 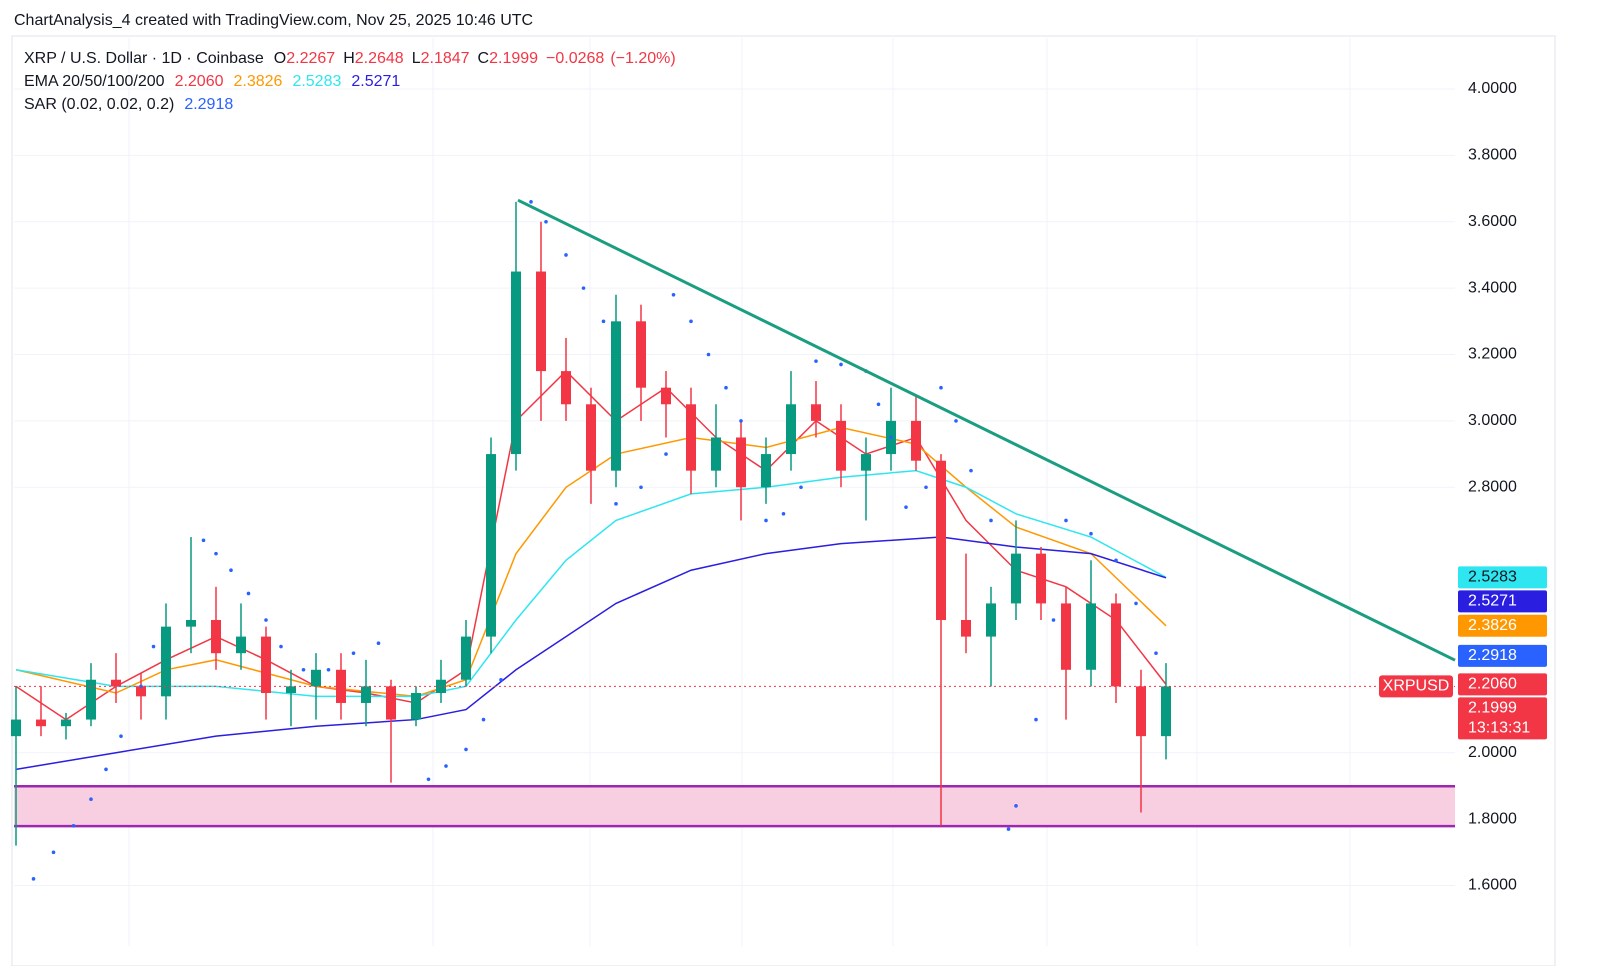 What do you see at coordinates (1492, 684) in the screenshot?
I see `price-tag-label: 2.2060` at bounding box center [1492, 684].